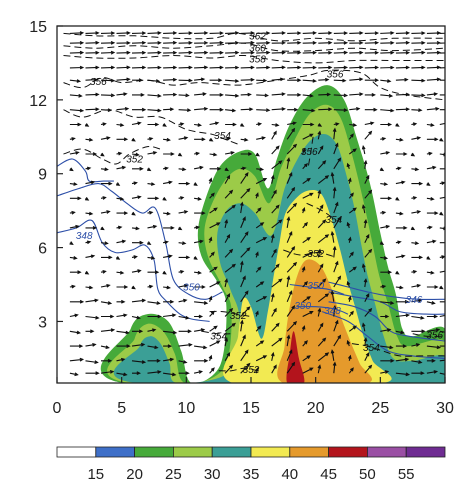 This screenshot has height=500, width=475. Describe the element at coordinates (98, 82) in the screenshot. I see `contour-label-356-3: 356` at that location.